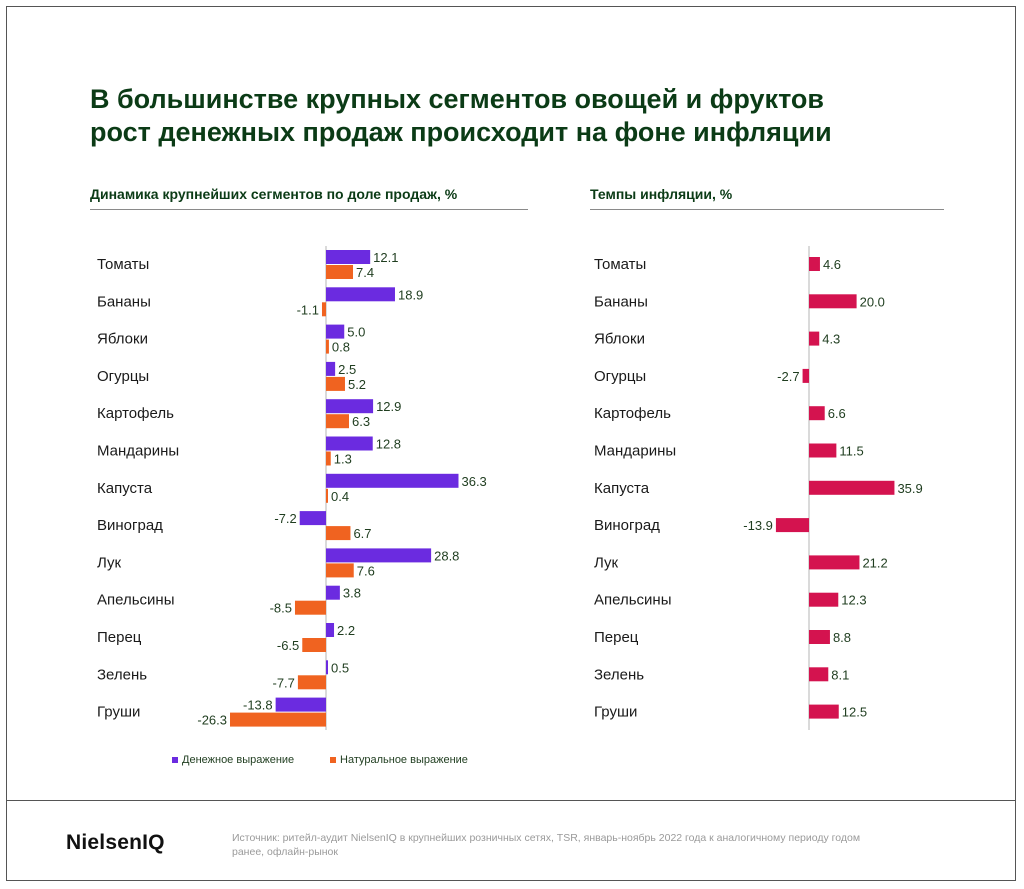 The height and width of the screenshot is (889, 1024). What do you see at coordinates (388, 406) in the screenshot?
I see `left-value-label-money-row-5: 12.9` at bounding box center [388, 406].